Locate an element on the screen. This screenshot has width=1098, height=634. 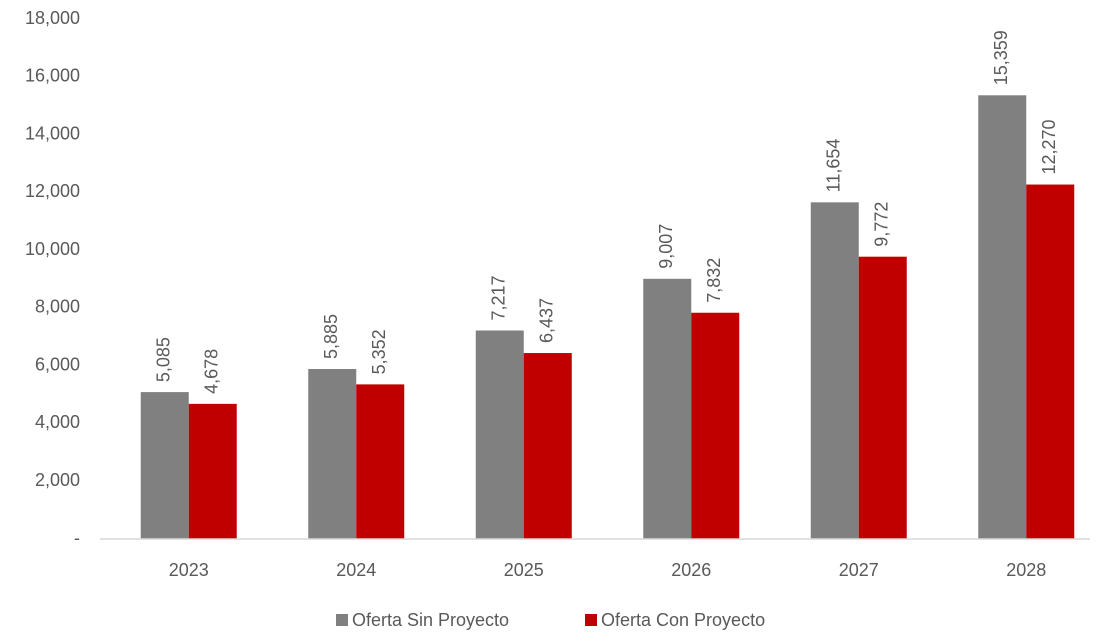
x-tick-label: 2027 is located at coordinates (859, 570).